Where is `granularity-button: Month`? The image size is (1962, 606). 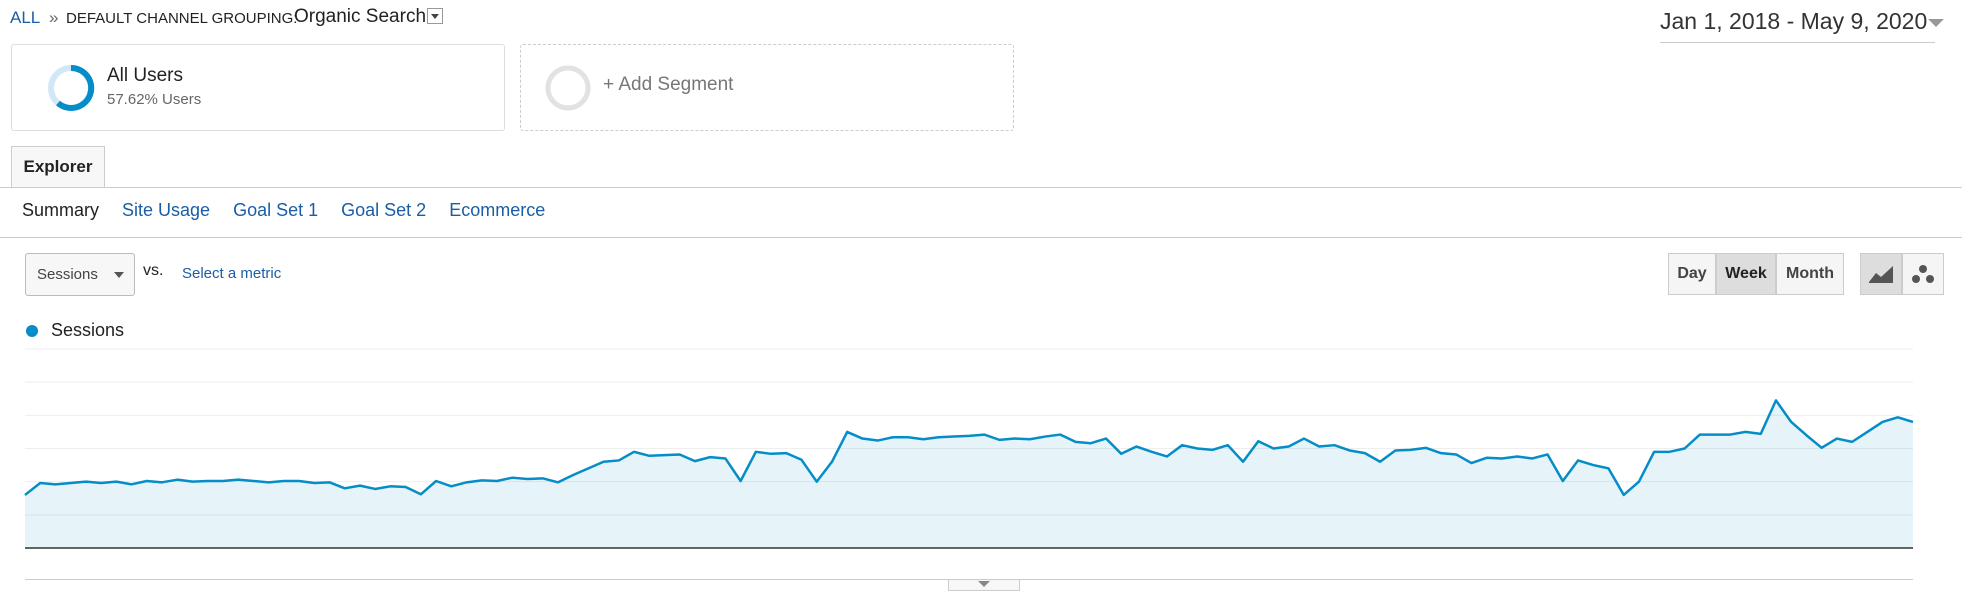 granularity-button: Month is located at coordinates (1810, 274).